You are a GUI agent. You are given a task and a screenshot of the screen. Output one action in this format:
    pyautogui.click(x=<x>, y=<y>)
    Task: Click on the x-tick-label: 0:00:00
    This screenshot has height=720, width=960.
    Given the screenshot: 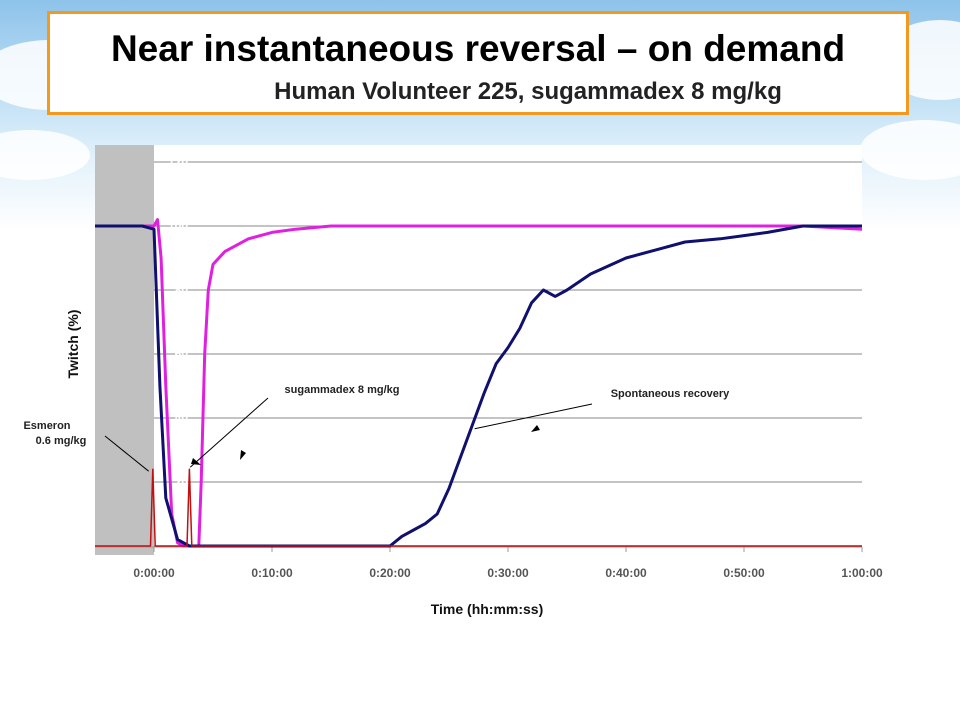 What is the action you would take?
    pyautogui.click(x=154, y=573)
    